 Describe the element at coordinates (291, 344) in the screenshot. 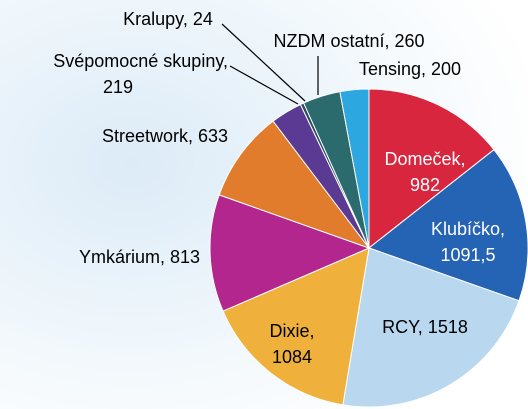

I see `data-label: Dixie, 1084` at that location.